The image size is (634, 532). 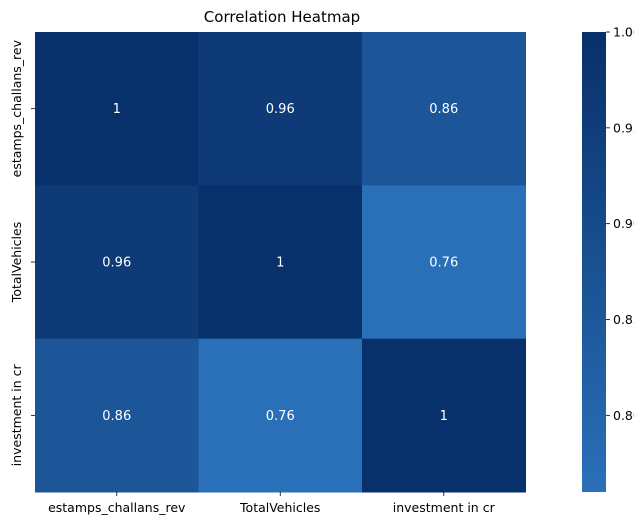 I want to click on chart-title: Correlation Heatmap, so click(x=282, y=17).